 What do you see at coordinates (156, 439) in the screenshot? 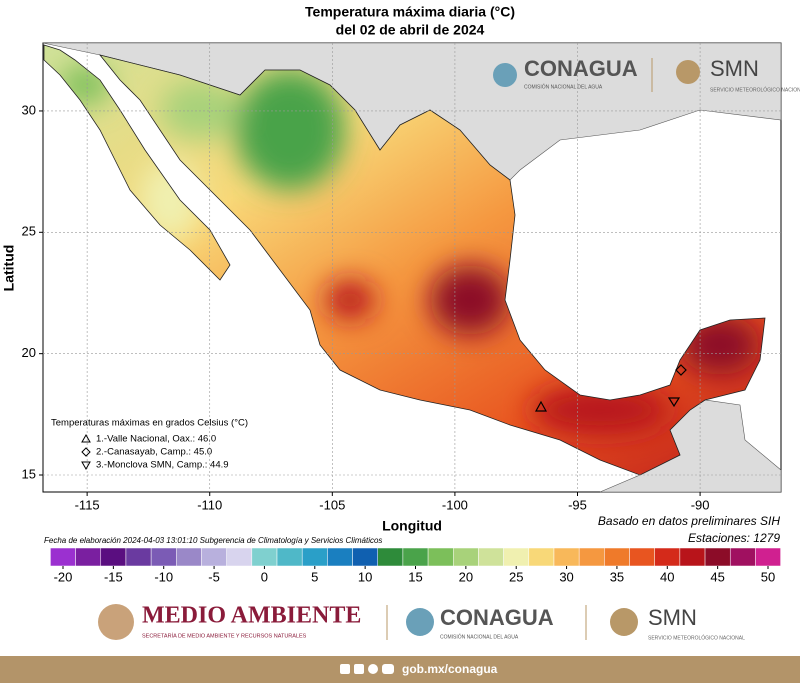
I see `legend-item: 1.-Valle Nacional, Oax.: 46.0` at bounding box center [156, 439].